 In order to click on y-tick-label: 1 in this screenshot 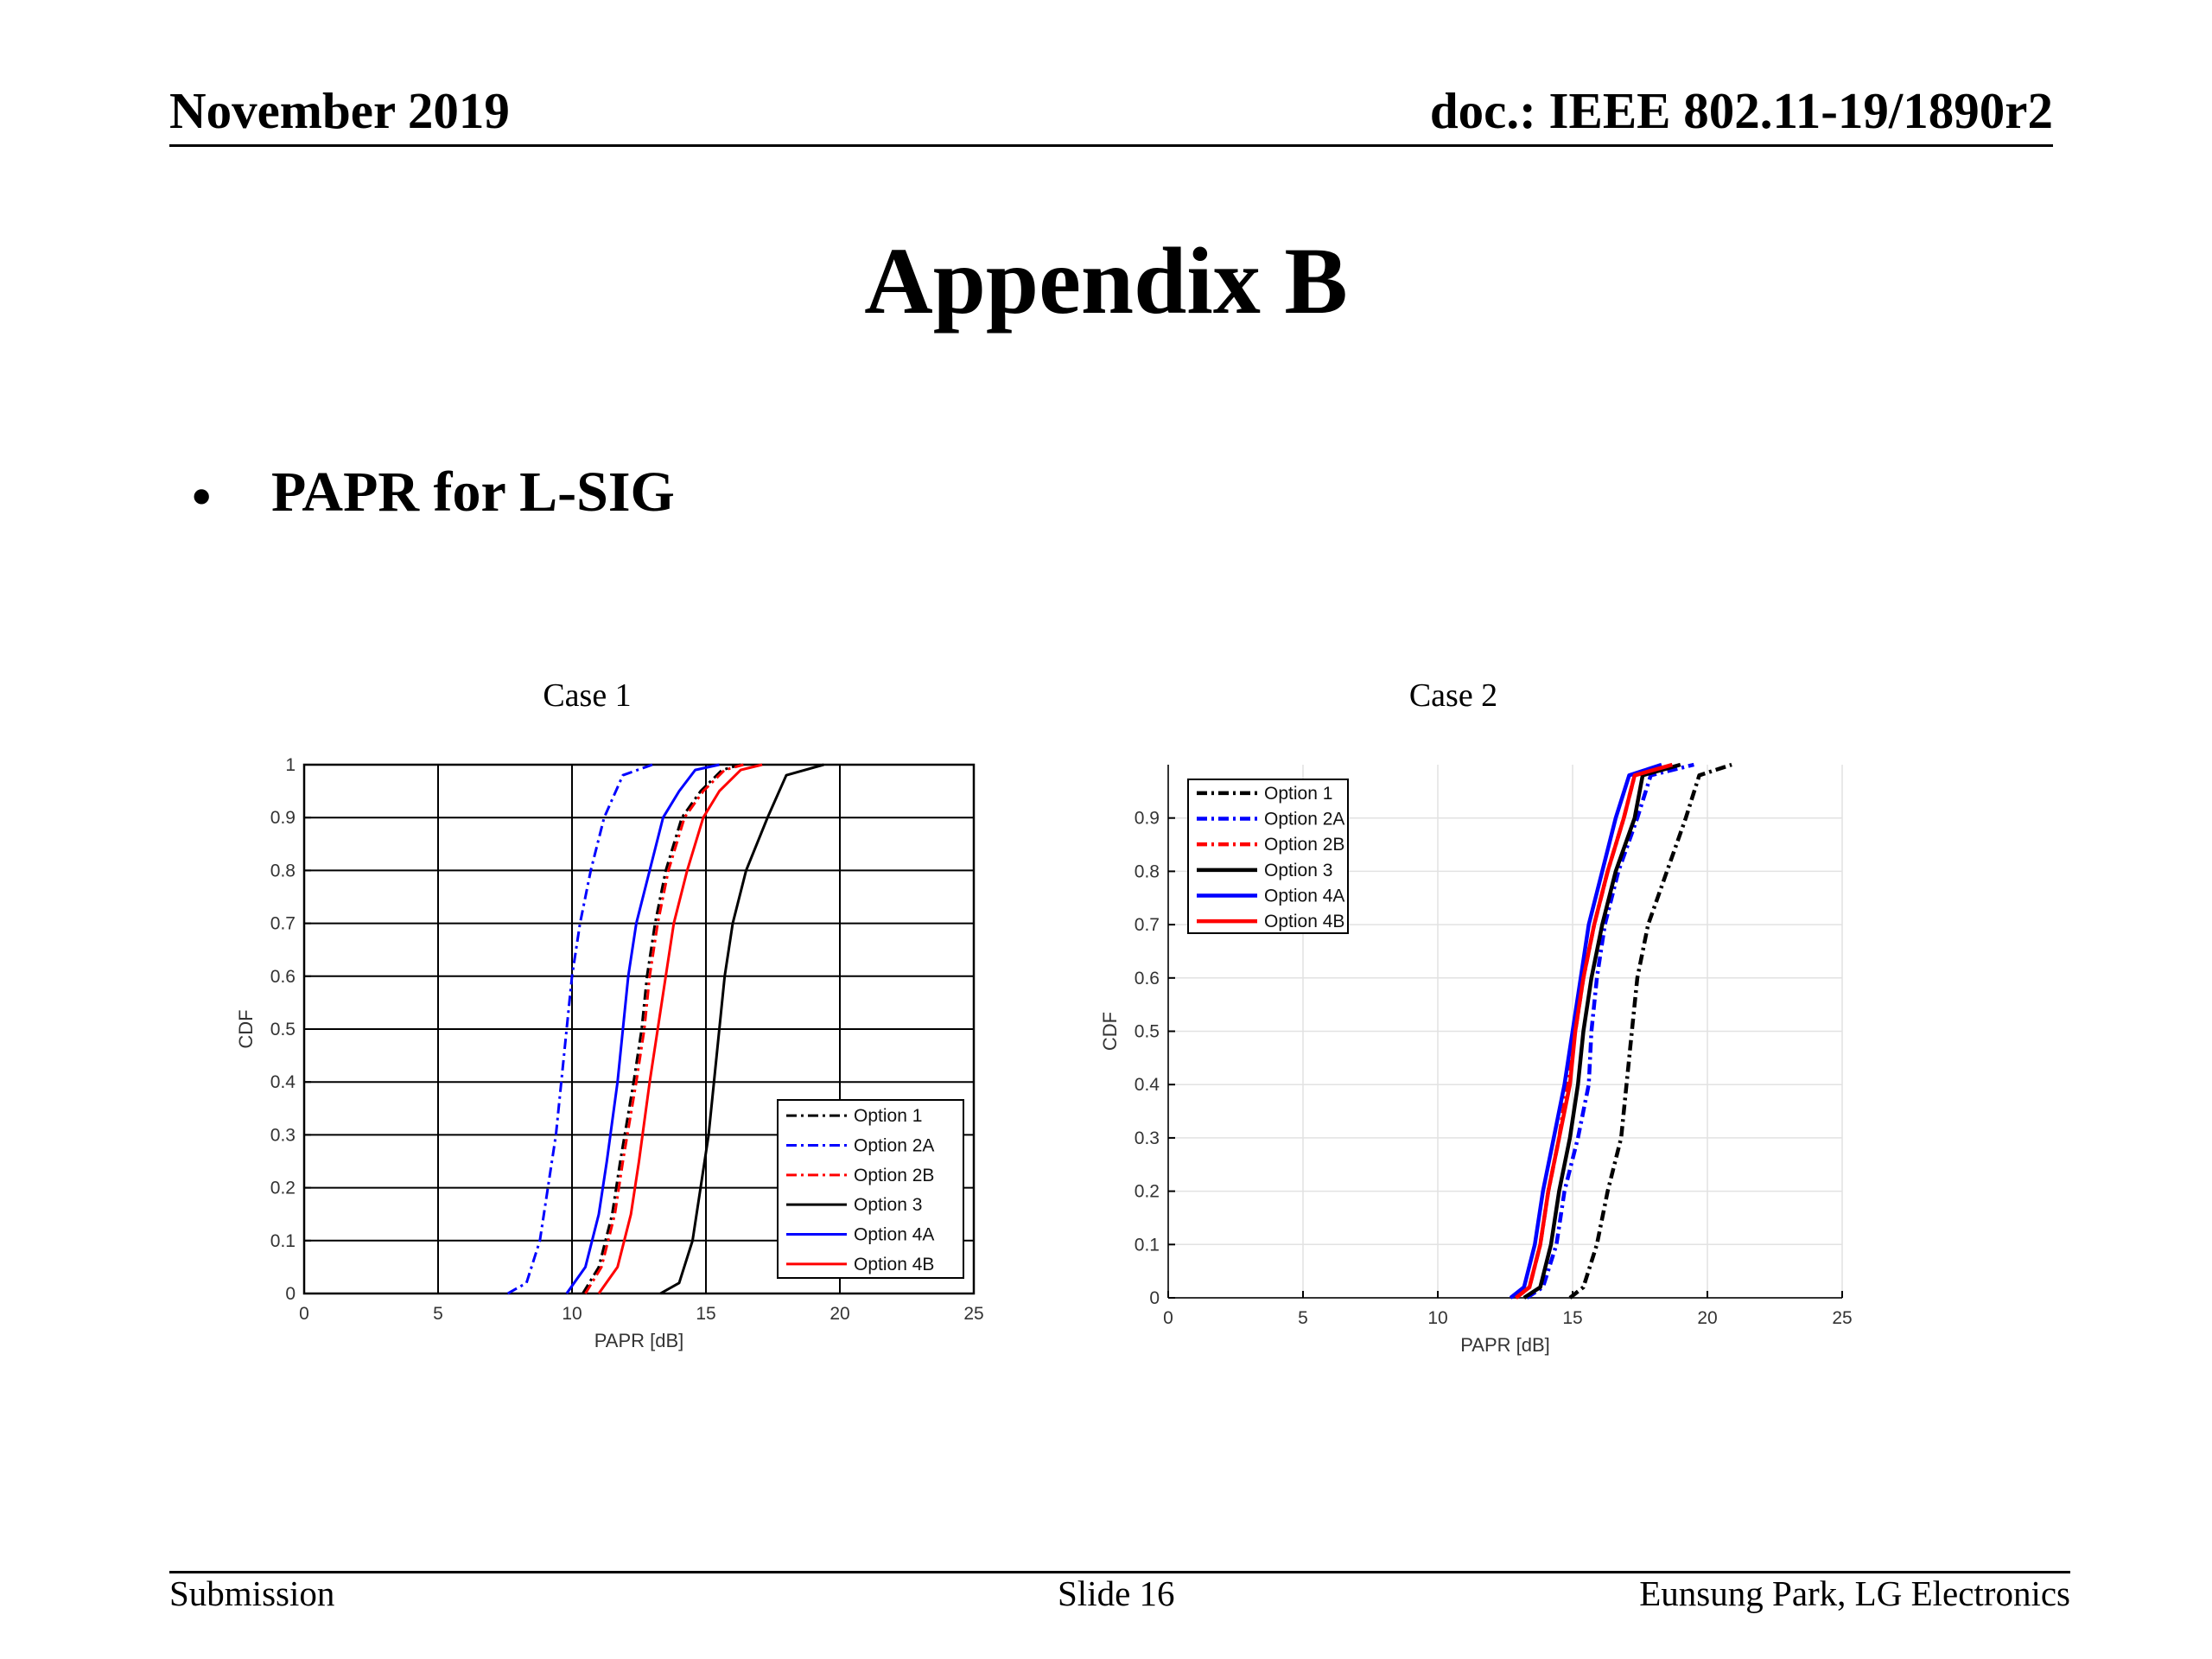, I will do `click(290, 765)`.